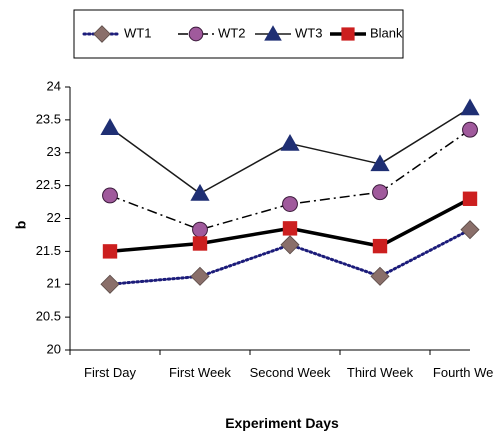 This screenshot has height=443, width=493. Describe the element at coordinates (231, 32) in the screenshot. I see `legend-label-wt2: WT2` at that location.